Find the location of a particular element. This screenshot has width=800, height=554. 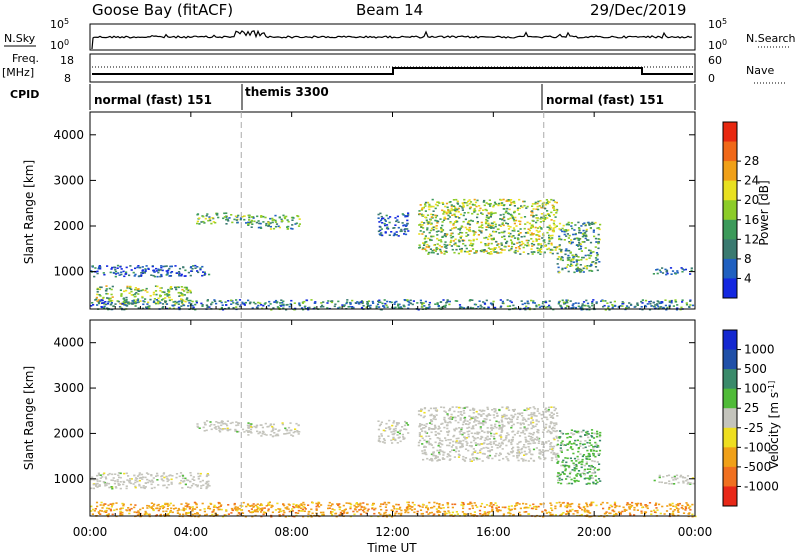

beam-title: Beam 14 is located at coordinates (389, 10).